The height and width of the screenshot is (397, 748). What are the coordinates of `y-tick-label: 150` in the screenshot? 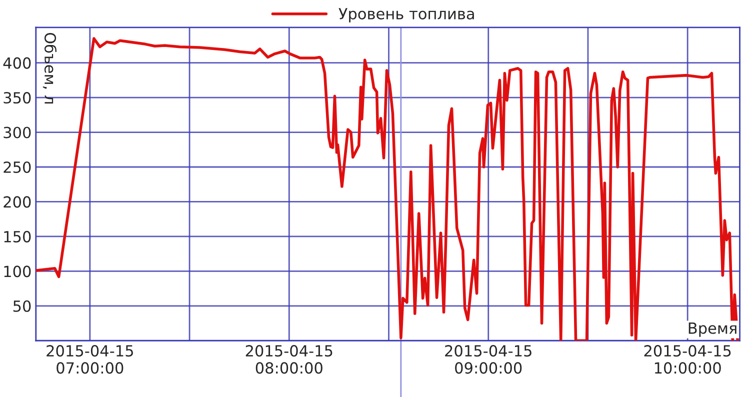 It's located at (17, 236).